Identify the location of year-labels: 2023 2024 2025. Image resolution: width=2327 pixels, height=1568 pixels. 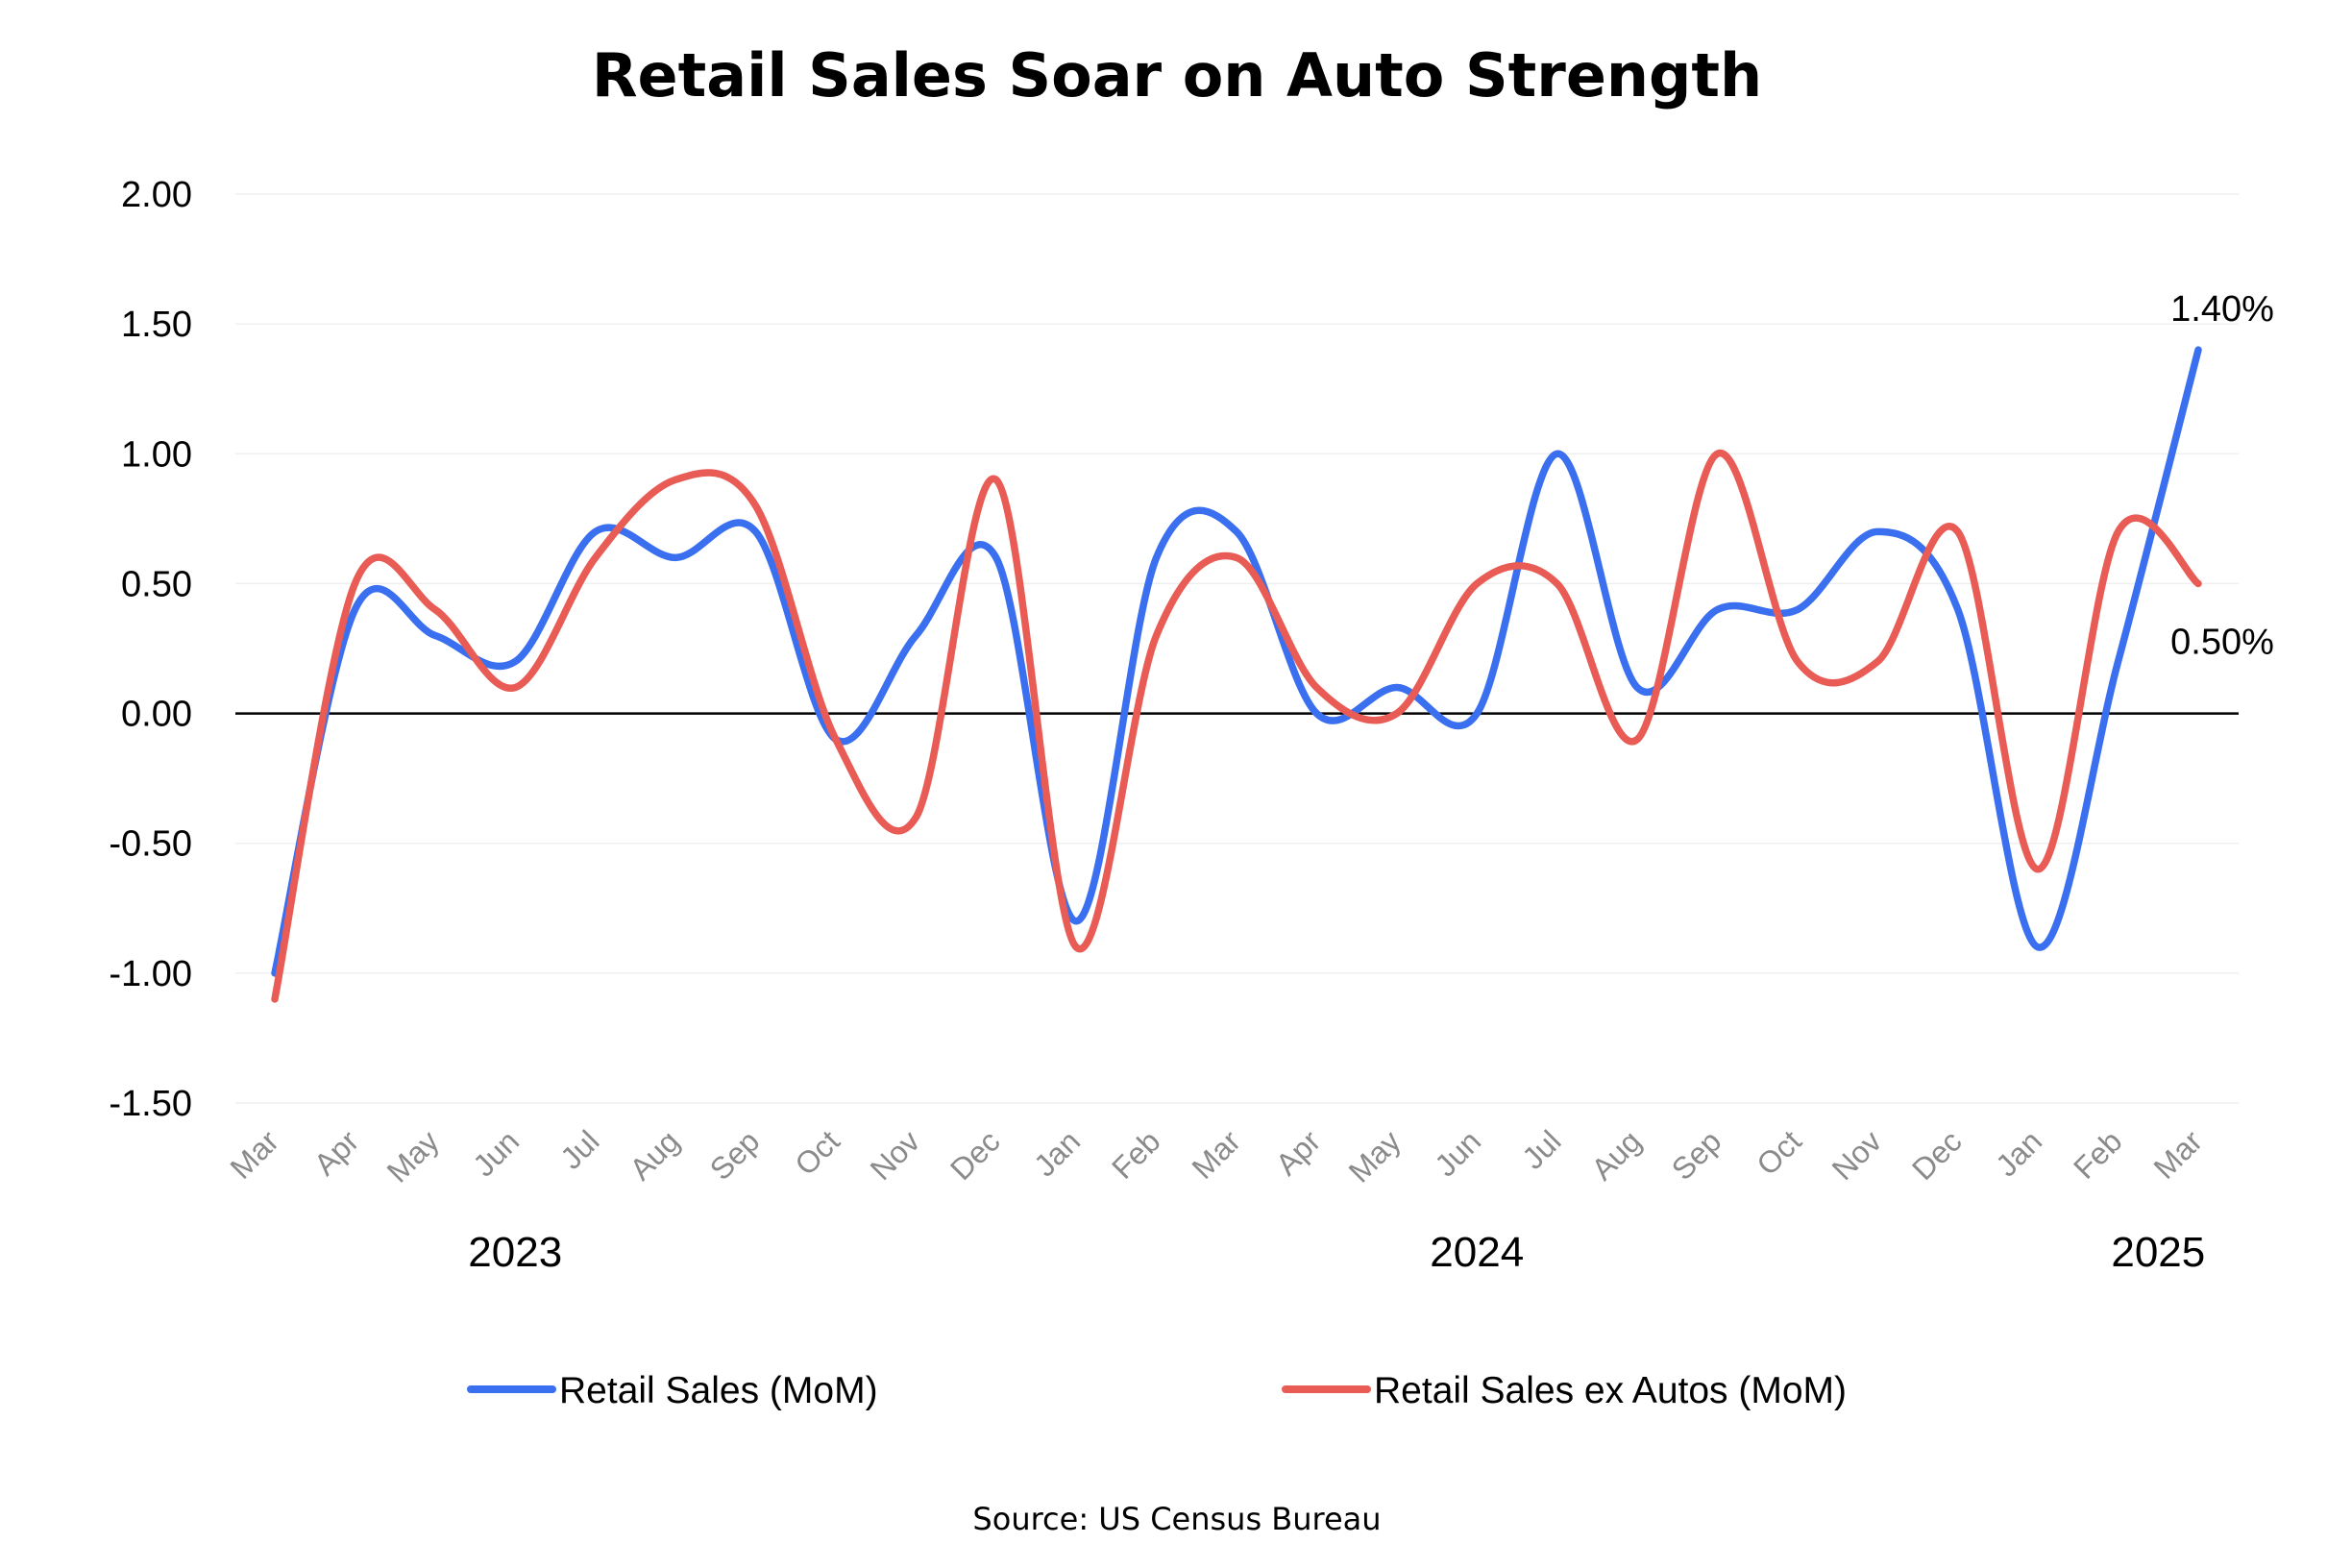
(1336, 1252).